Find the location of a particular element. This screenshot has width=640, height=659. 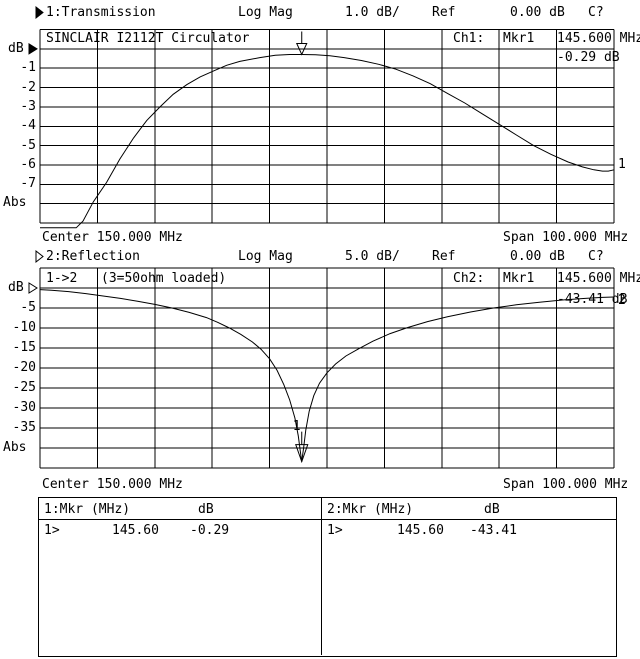

ch2-scale-label: 5.0 dB/ is located at coordinates (372, 256).